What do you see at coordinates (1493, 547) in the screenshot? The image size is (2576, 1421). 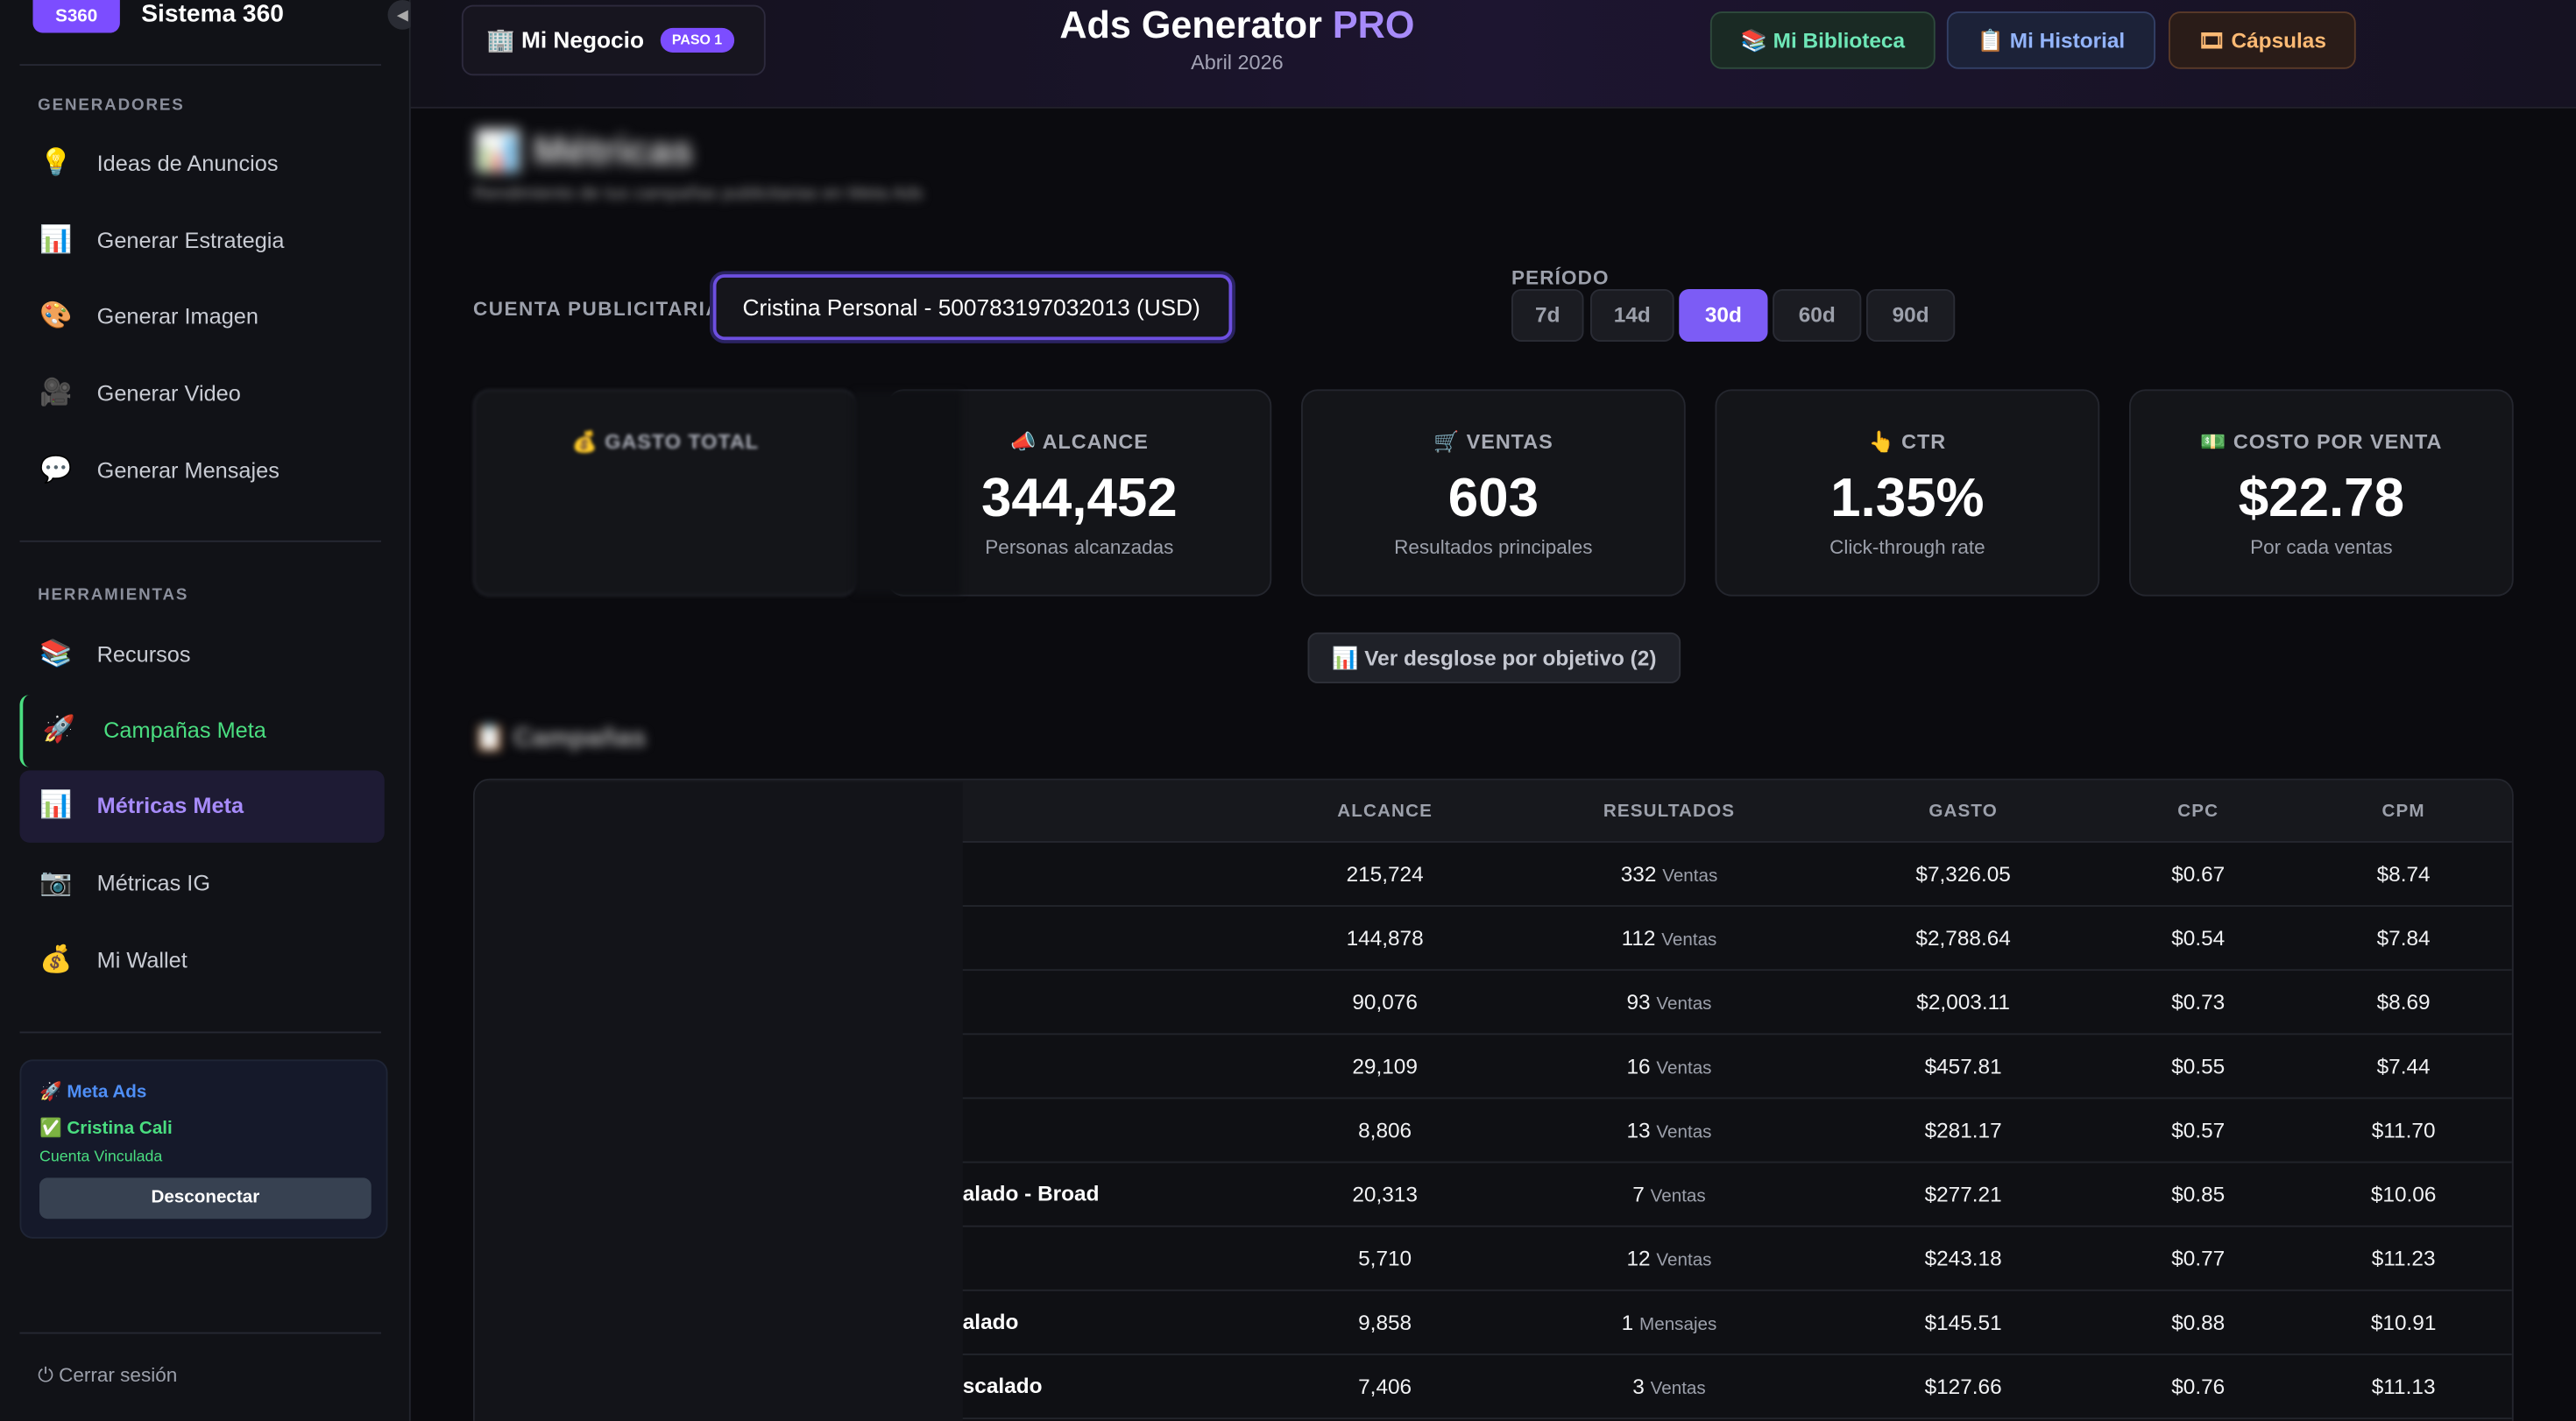 I see `metric-sub: Resultados principales` at bounding box center [1493, 547].